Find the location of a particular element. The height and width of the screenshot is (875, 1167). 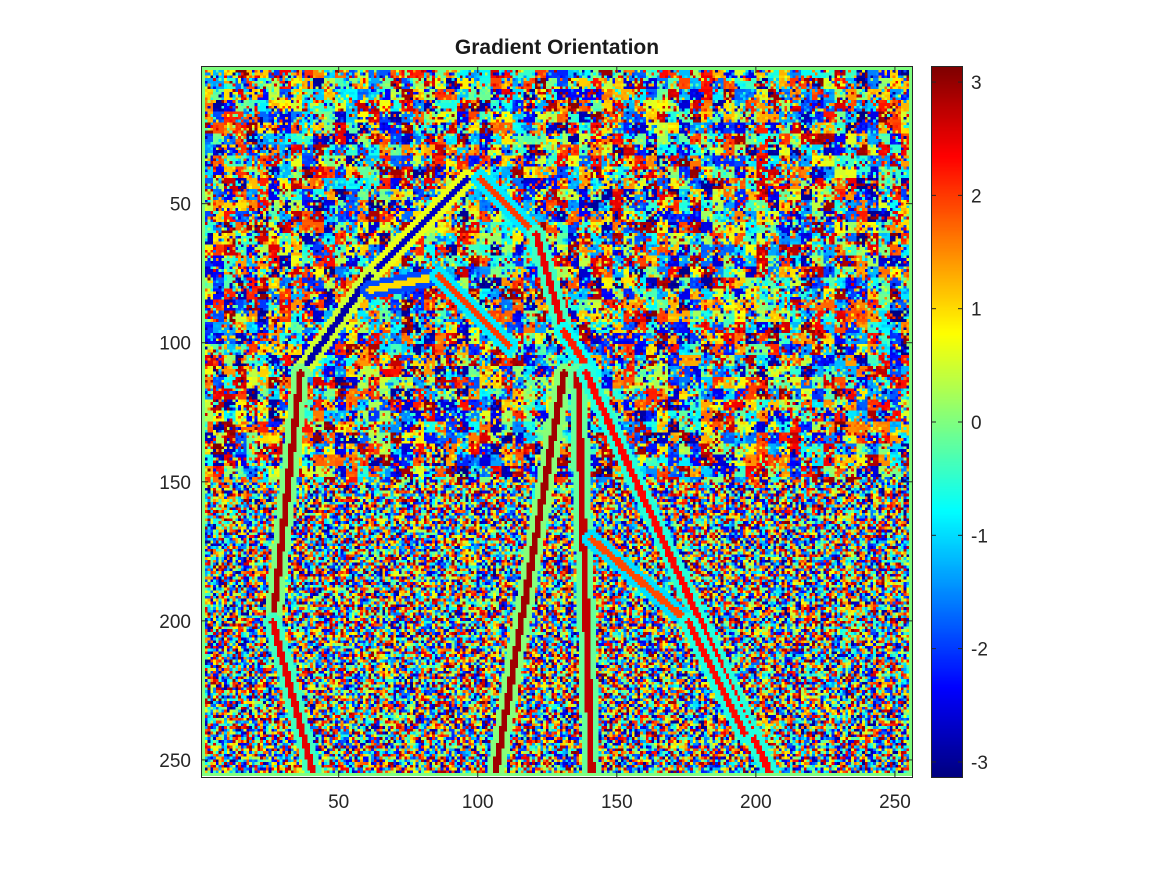

y-tick-label: 200 is located at coordinates (175, 622).